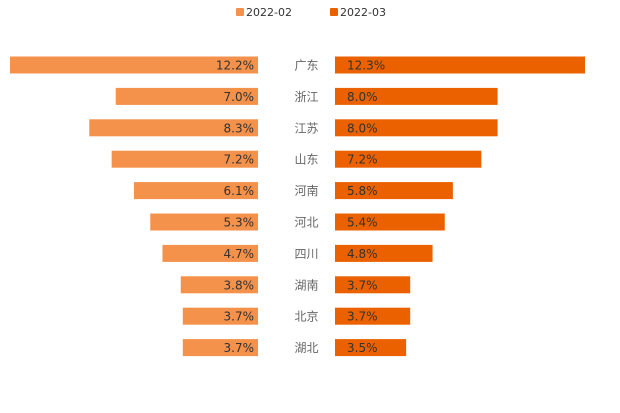 This screenshot has width=620, height=413. I want to click on legend-label-2022-03: 2022-03, so click(363, 12).